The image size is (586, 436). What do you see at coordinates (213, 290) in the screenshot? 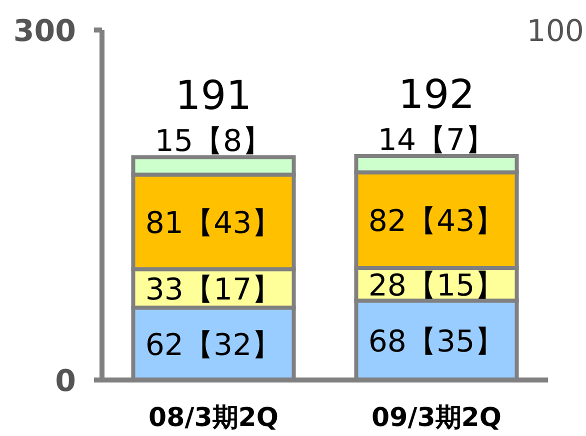
I see `data-label: 33【17】` at bounding box center [213, 290].